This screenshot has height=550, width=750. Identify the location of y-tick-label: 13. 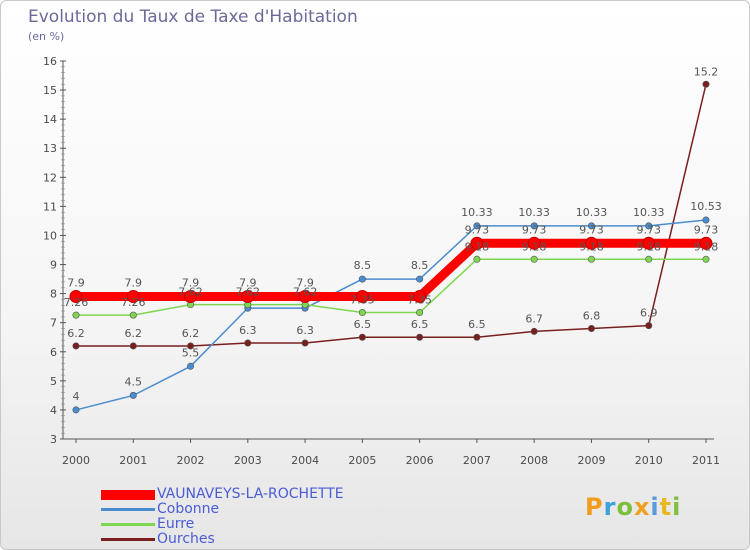
(50, 148).